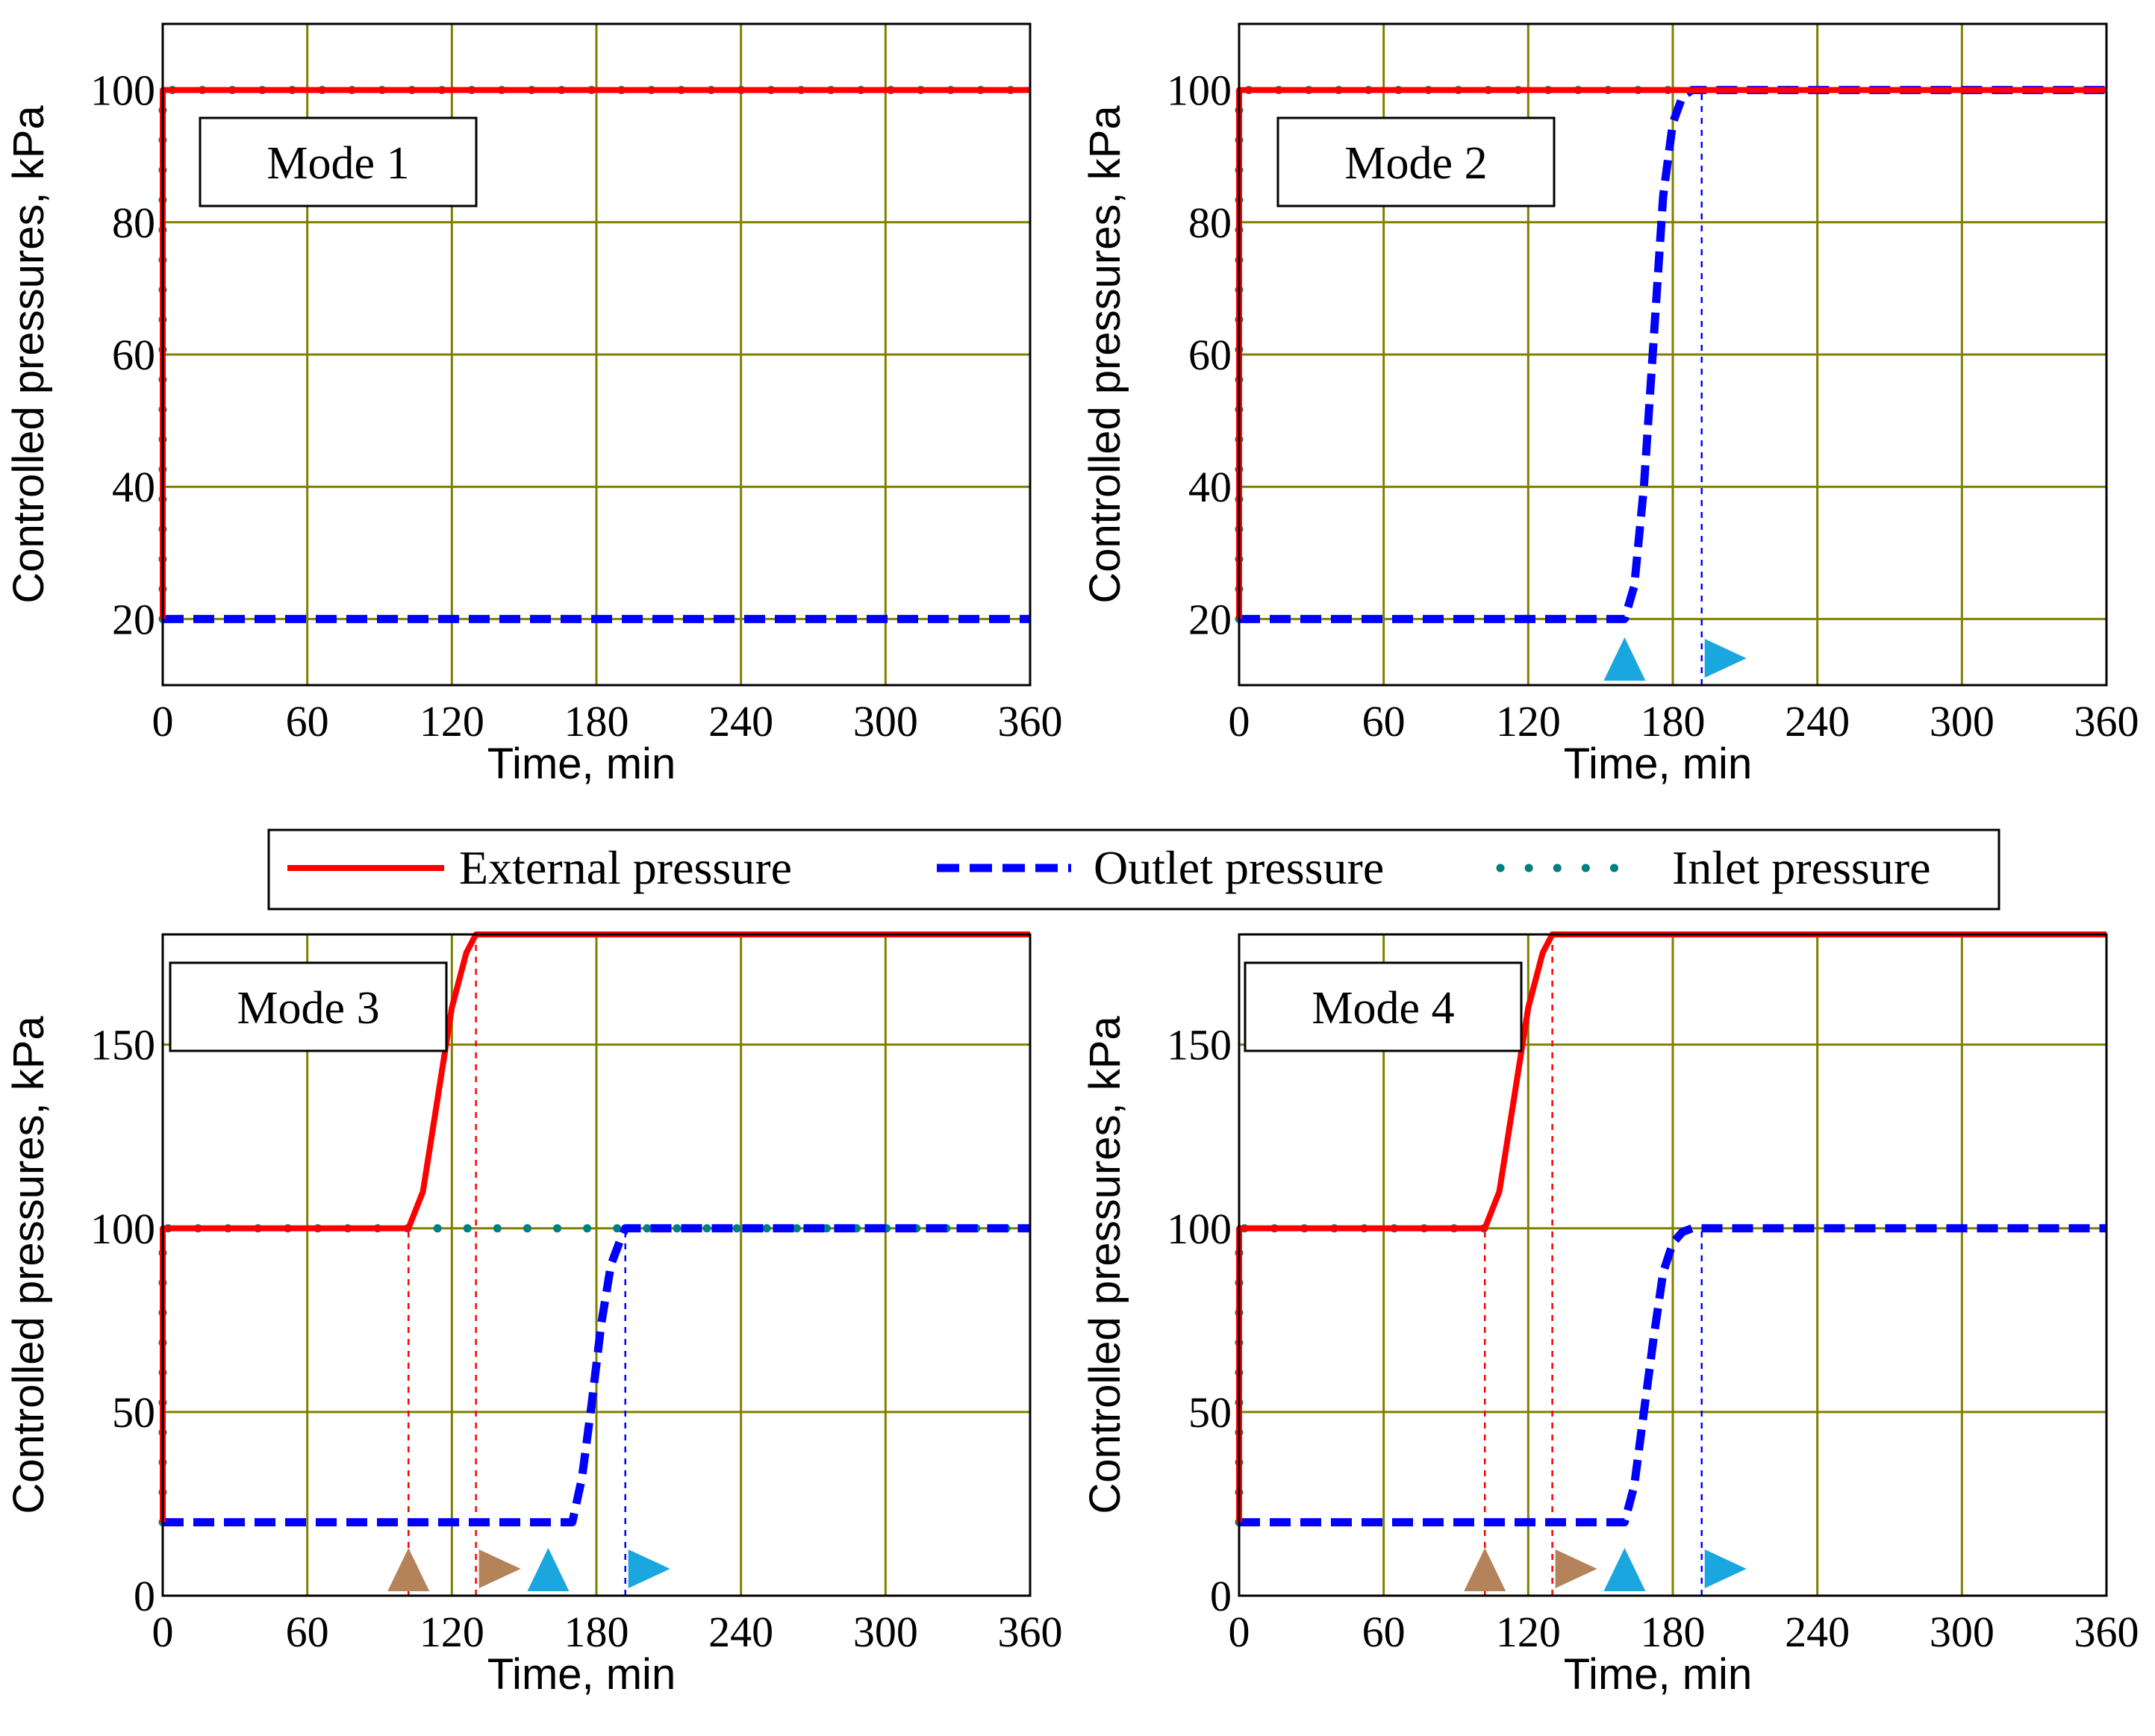 The width and height of the screenshot is (2155, 1736). I want to click on legend-outlet-label: Outlet pressure, so click(1239, 867).